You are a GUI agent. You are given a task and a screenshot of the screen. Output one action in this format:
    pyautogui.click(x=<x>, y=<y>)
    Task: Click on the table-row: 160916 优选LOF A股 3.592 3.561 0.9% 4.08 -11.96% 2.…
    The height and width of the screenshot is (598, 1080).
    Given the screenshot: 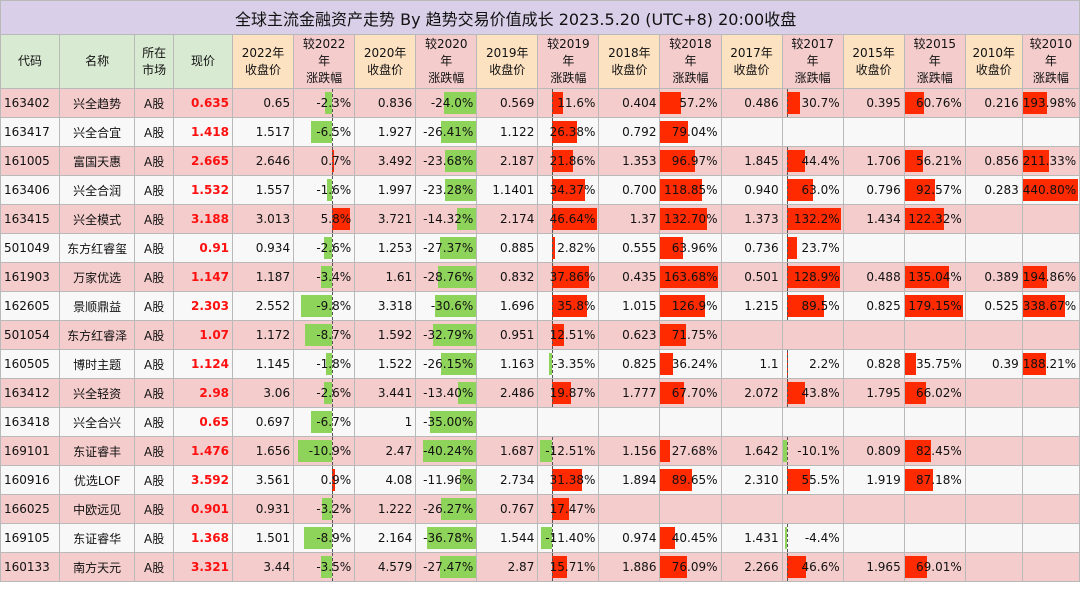 What is the action you would take?
    pyautogui.click(x=540, y=480)
    